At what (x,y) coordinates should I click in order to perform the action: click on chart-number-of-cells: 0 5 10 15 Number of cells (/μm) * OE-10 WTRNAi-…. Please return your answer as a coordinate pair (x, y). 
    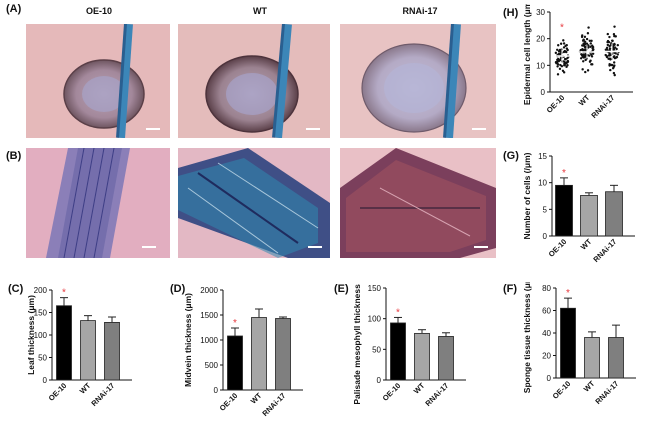
    Looking at the image, I should click on (578, 208).